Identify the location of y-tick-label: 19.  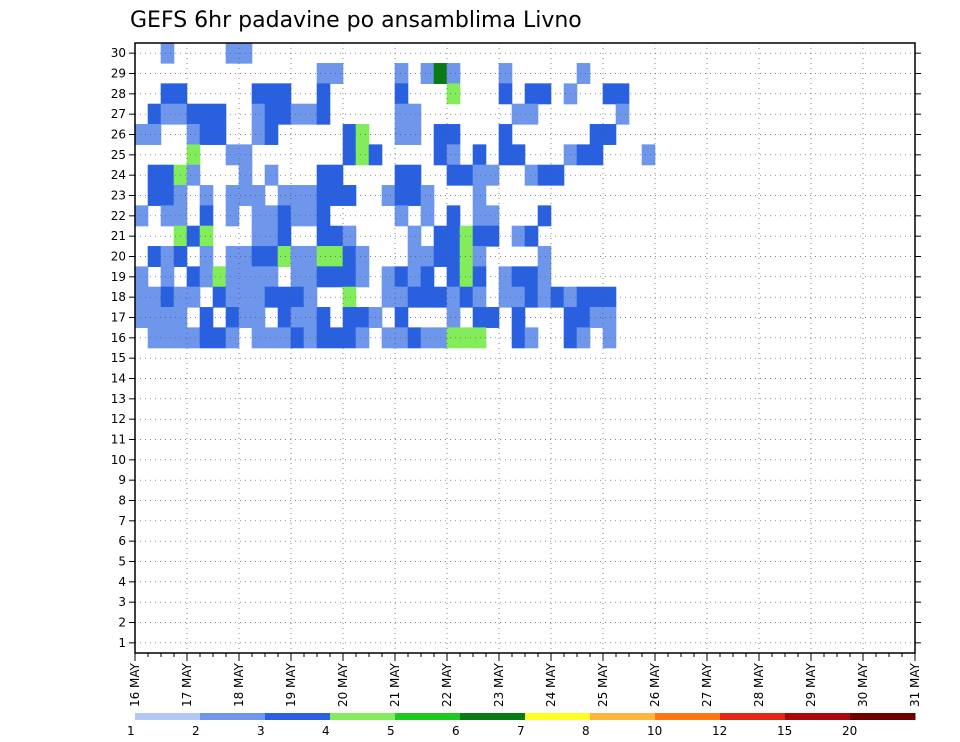
(118, 277).